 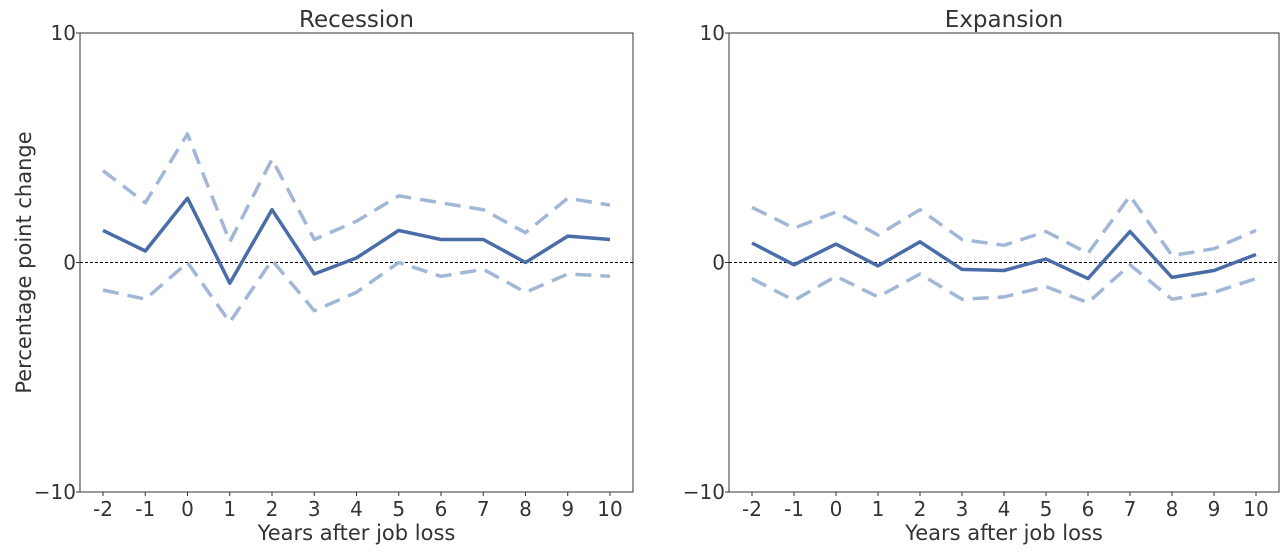 I want to click on panel-title: Recession, so click(x=356, y=20).